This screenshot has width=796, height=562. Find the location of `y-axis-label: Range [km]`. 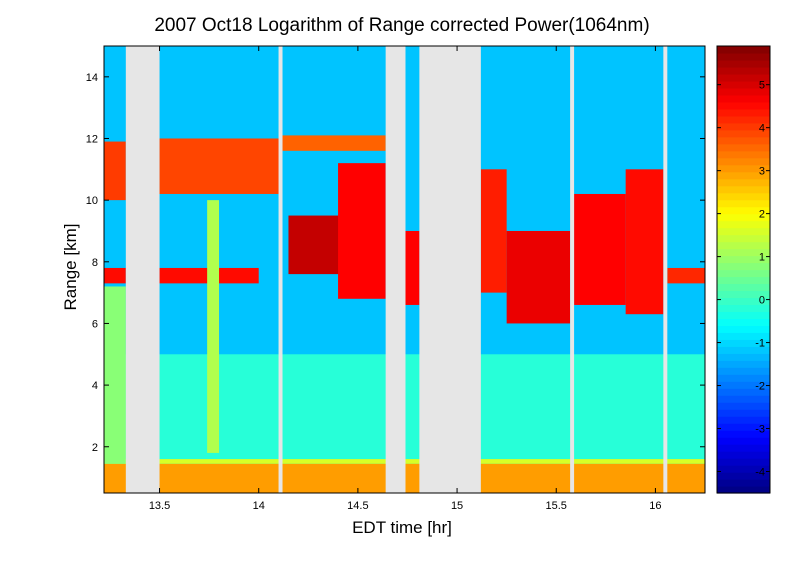

y-axis-label: Range [km] is located at coordinates (70, 267).